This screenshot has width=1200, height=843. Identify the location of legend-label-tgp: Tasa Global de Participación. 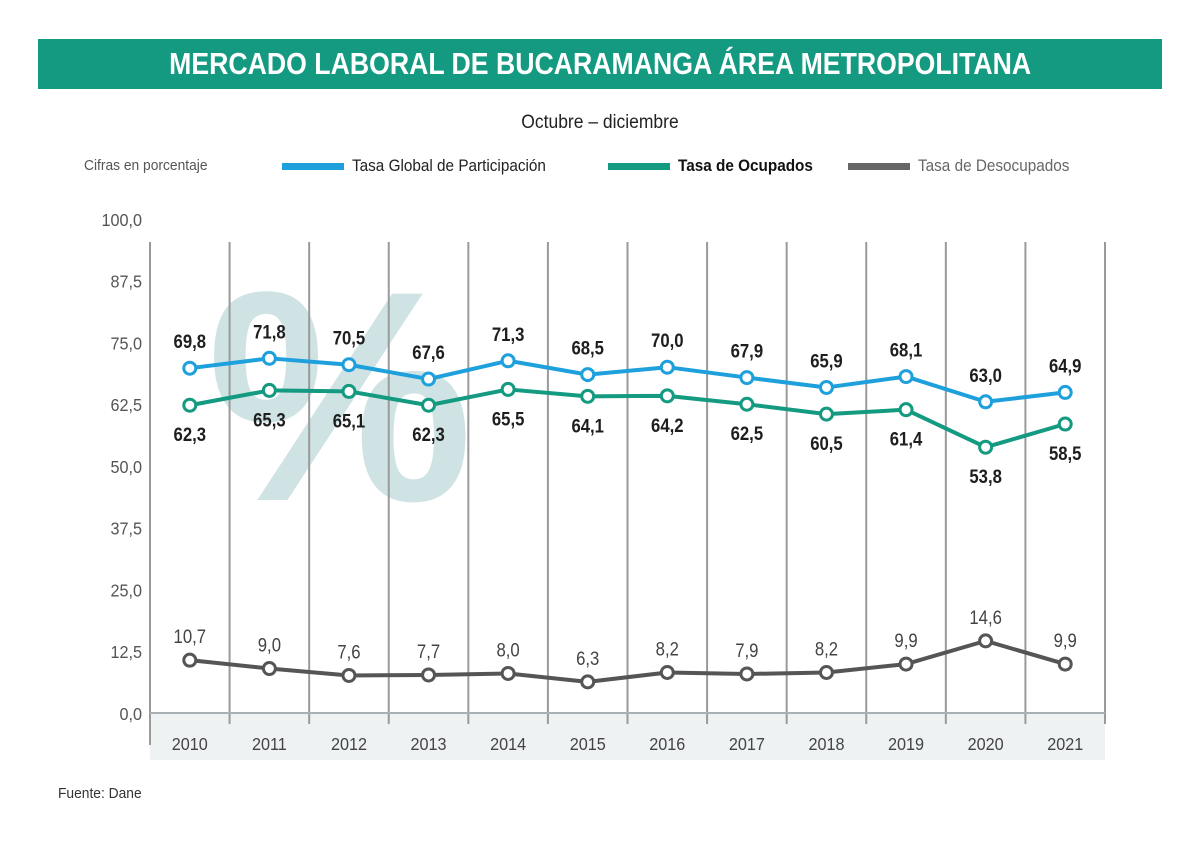
(449, 165).